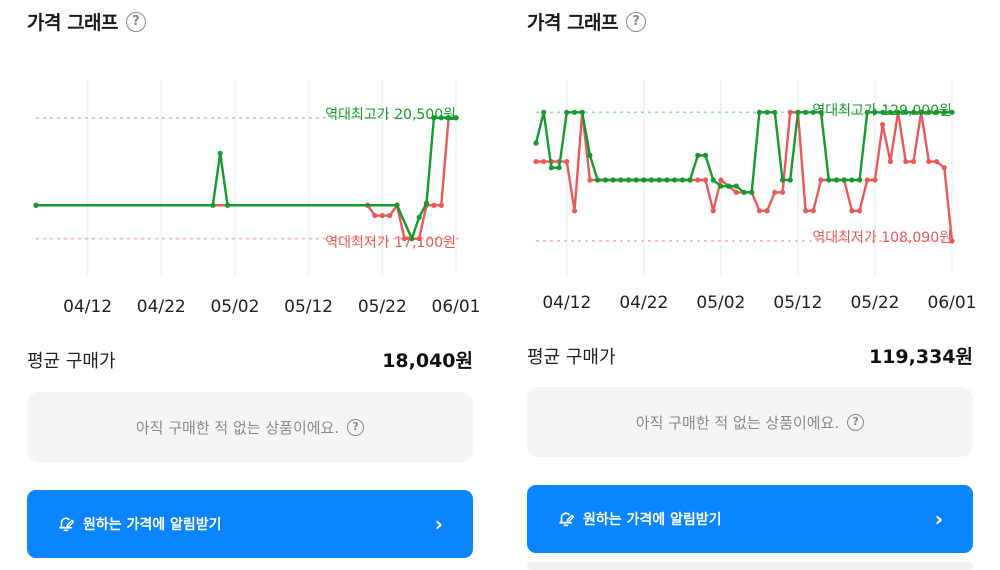  I want to click on graph-title-row: 가격 그래프 ?, so click(87, 21).